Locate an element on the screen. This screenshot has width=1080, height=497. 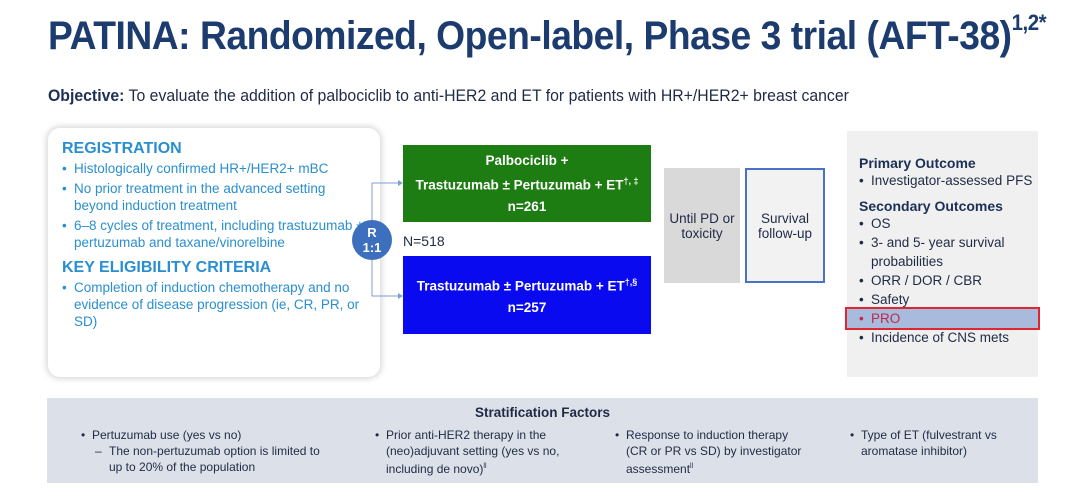
arm-n: n=261 is located at coordinates (527, 206).